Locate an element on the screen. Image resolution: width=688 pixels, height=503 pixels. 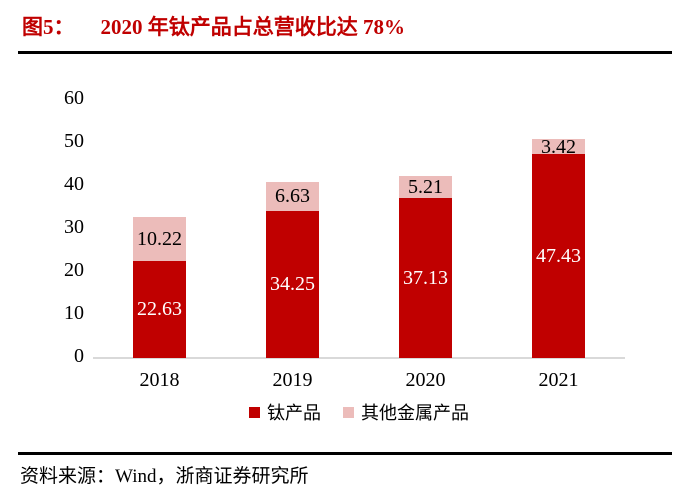
bar-value-label: 22.63 is located at coordinates (159, 309).